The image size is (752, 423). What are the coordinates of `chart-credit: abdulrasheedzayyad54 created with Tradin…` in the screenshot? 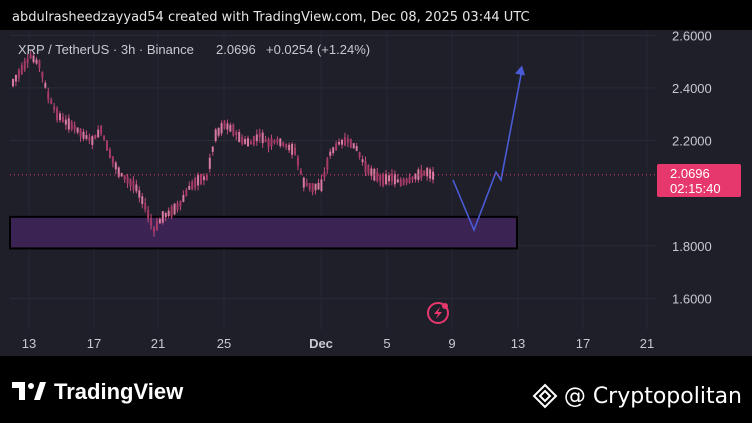 It's located at (271, 17).